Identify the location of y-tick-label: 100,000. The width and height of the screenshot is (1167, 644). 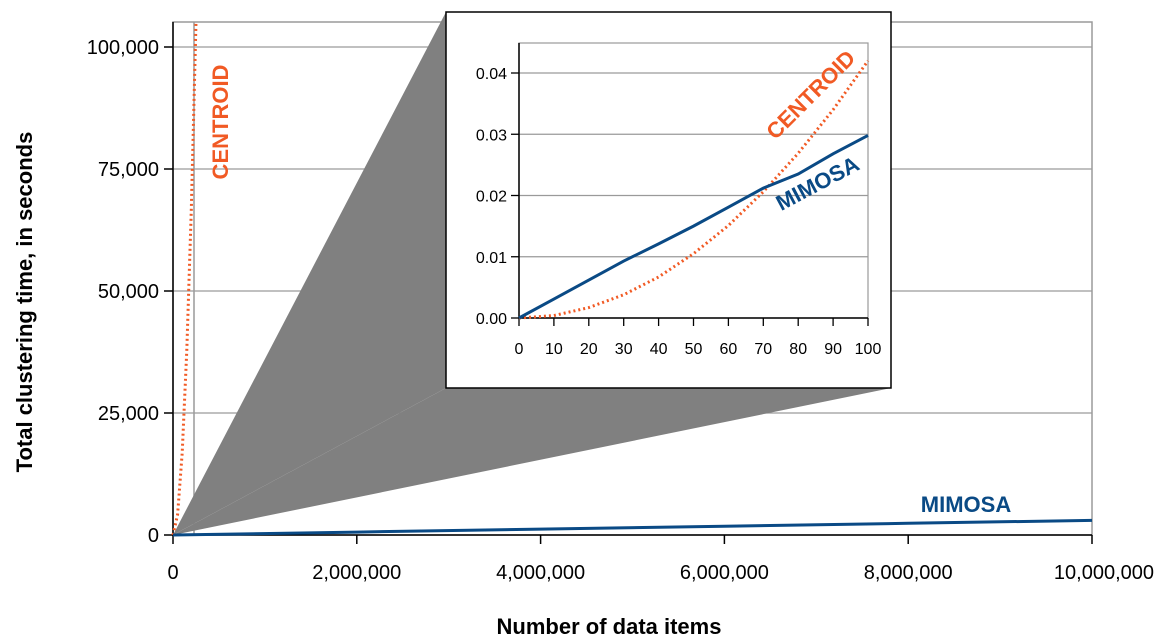
(123, 48).